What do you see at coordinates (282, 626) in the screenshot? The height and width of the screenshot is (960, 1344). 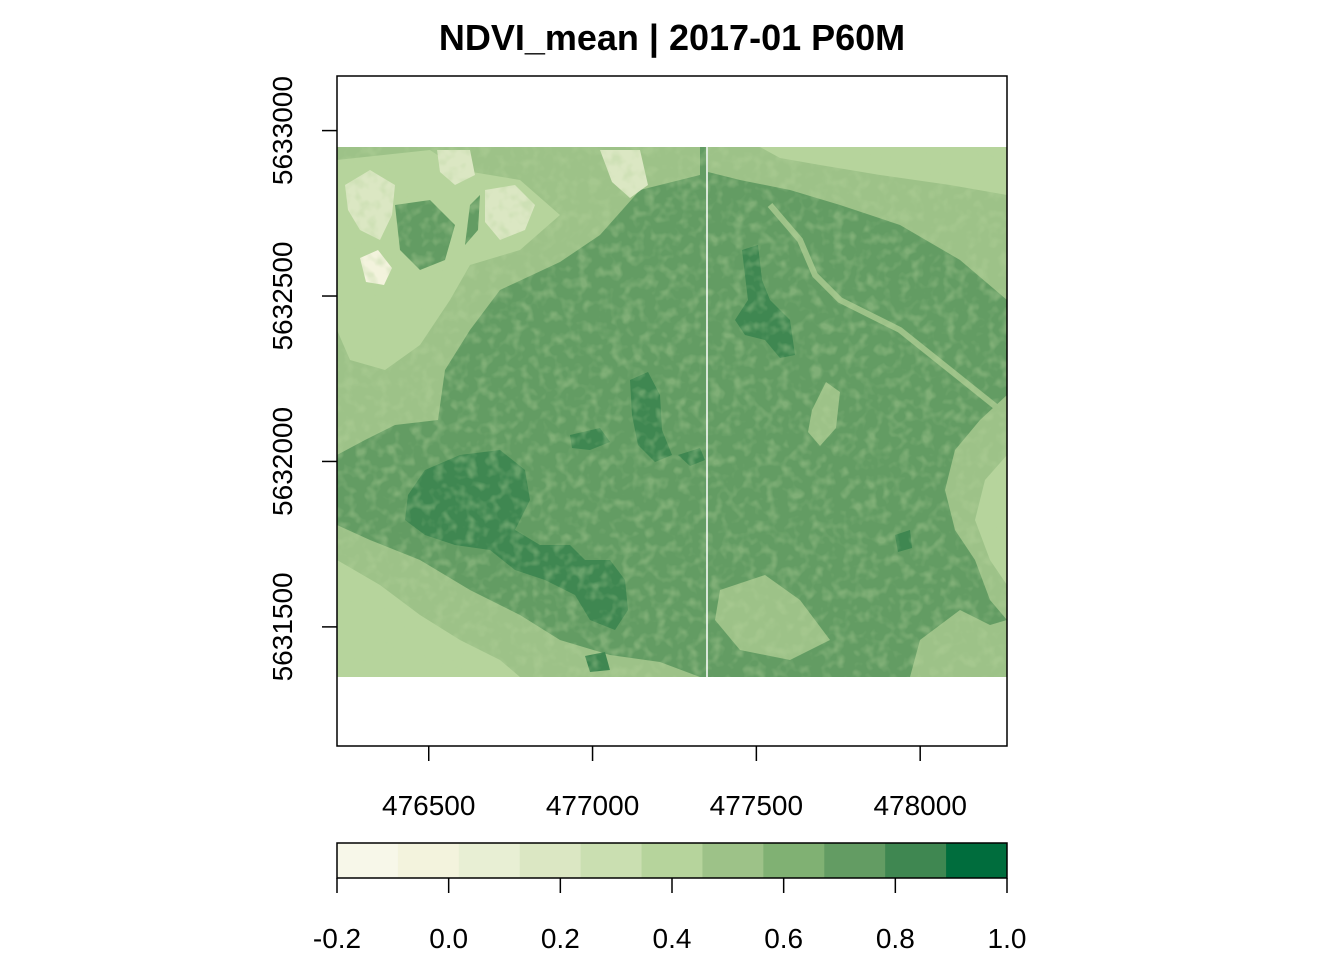 I see `y-tick-label: 5631500` at bounding box center [282, 626].